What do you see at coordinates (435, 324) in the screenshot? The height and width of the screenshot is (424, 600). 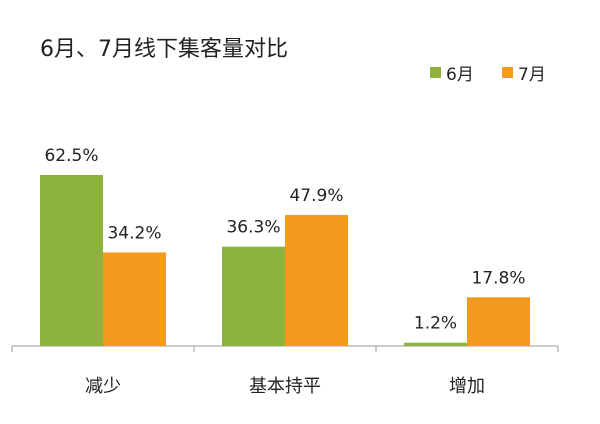 I see `data-label-增加-6月: 1.2%` at bounding box center [435, 324].